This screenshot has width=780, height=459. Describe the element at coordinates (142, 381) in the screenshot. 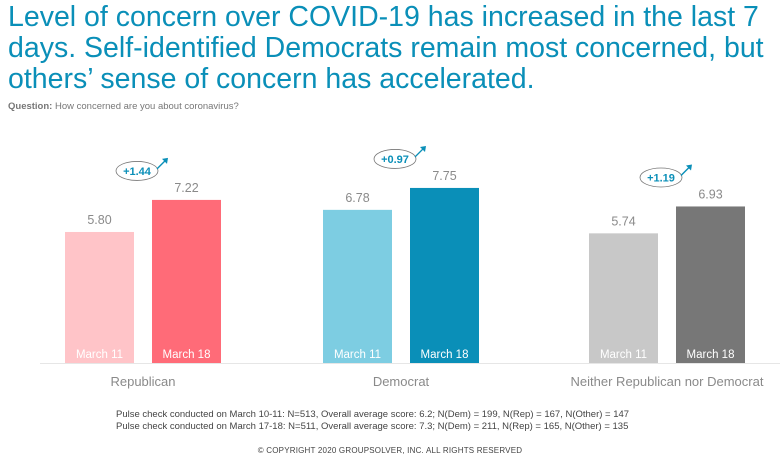

I see `category-label: Republican` at that location.